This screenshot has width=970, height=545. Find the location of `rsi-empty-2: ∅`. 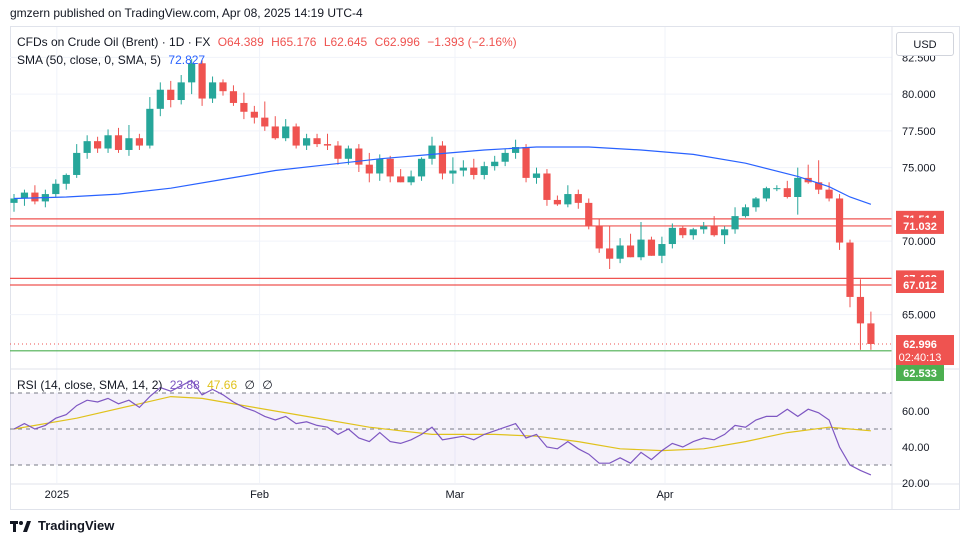

rsi-empty-2: ∅ is located at coordinates (267, 385).